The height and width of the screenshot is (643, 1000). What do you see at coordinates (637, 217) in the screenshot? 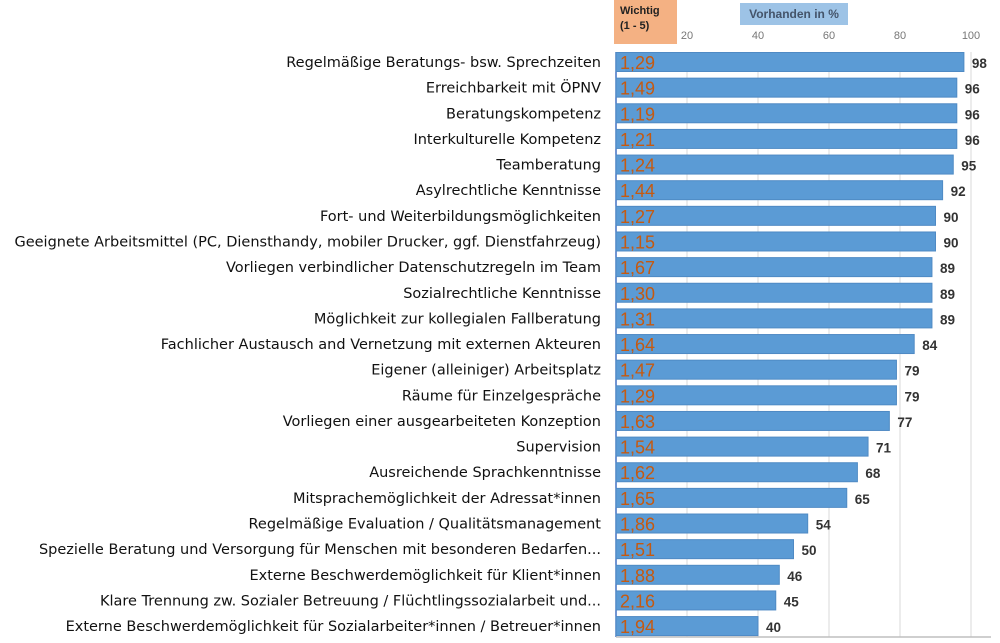
I see `importance-label: 1,27` at bounding box center [637, 217].